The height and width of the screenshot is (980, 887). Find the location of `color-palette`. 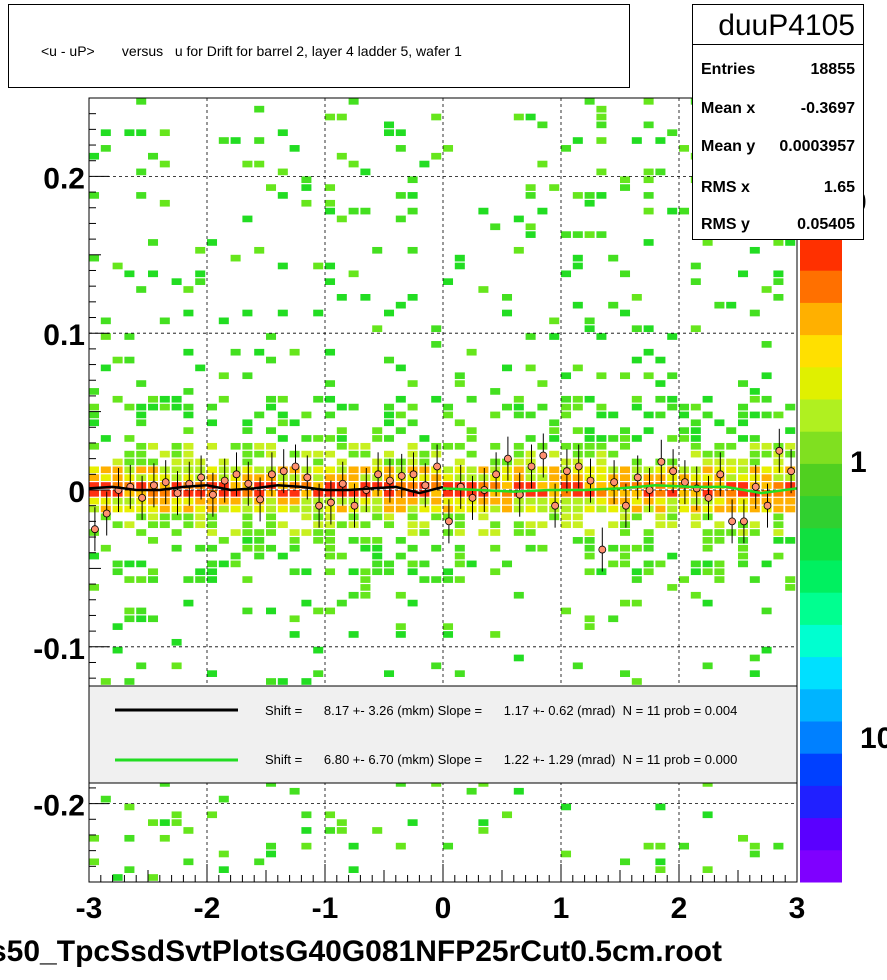

color-palette is located at coordinates (821, 560).